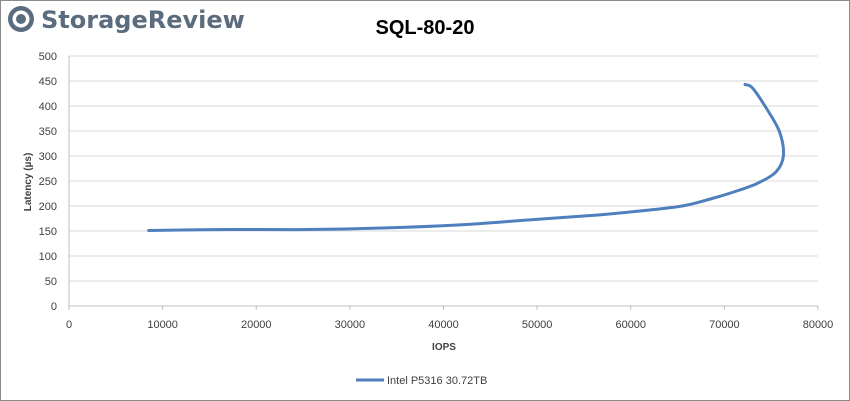  I want to click on x-tick-label: 50000, so click(537, 325).